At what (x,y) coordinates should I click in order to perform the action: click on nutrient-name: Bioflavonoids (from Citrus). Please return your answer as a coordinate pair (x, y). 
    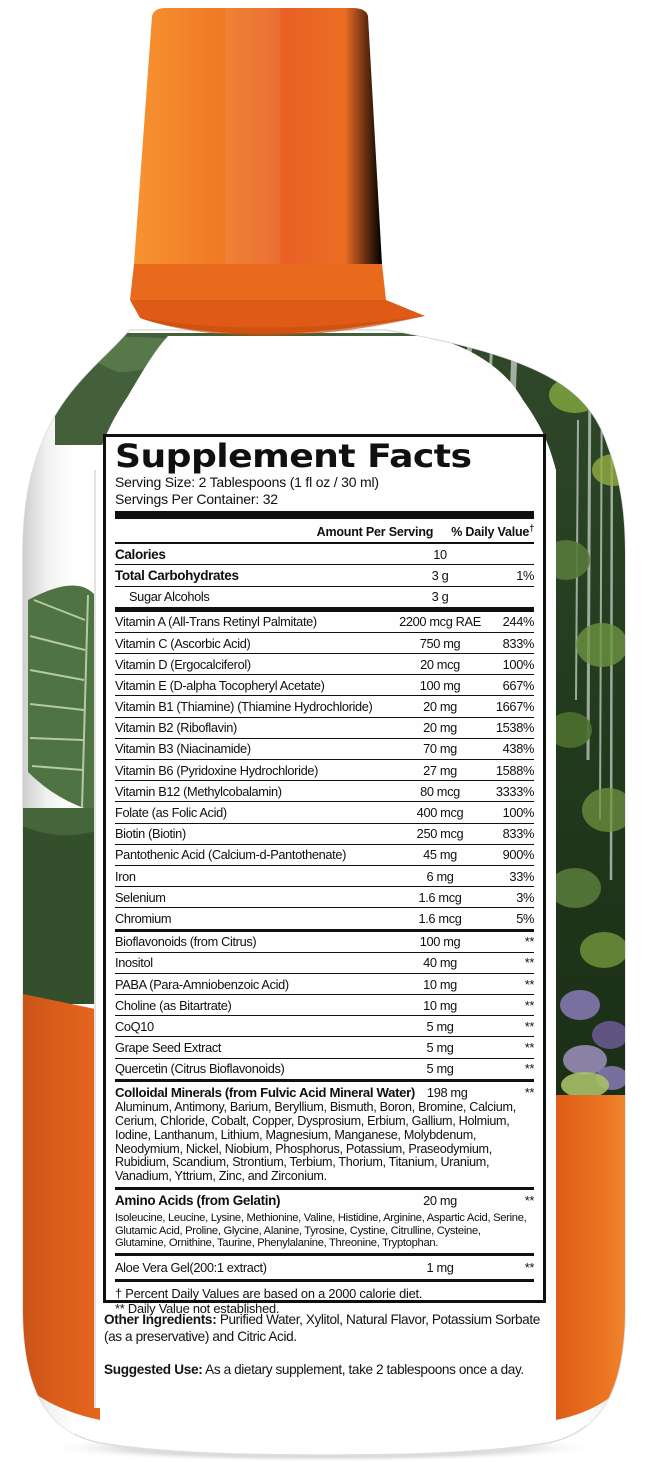
    Looking at the image, I should click on (186, 942).